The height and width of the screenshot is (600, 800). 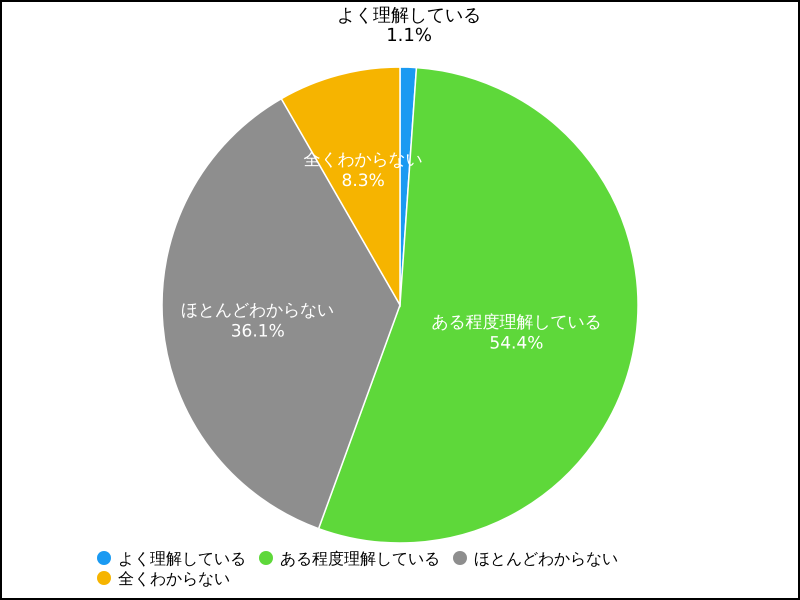 I want to click on legend-label: ほとんどわからない, so click(x=546, y=558).